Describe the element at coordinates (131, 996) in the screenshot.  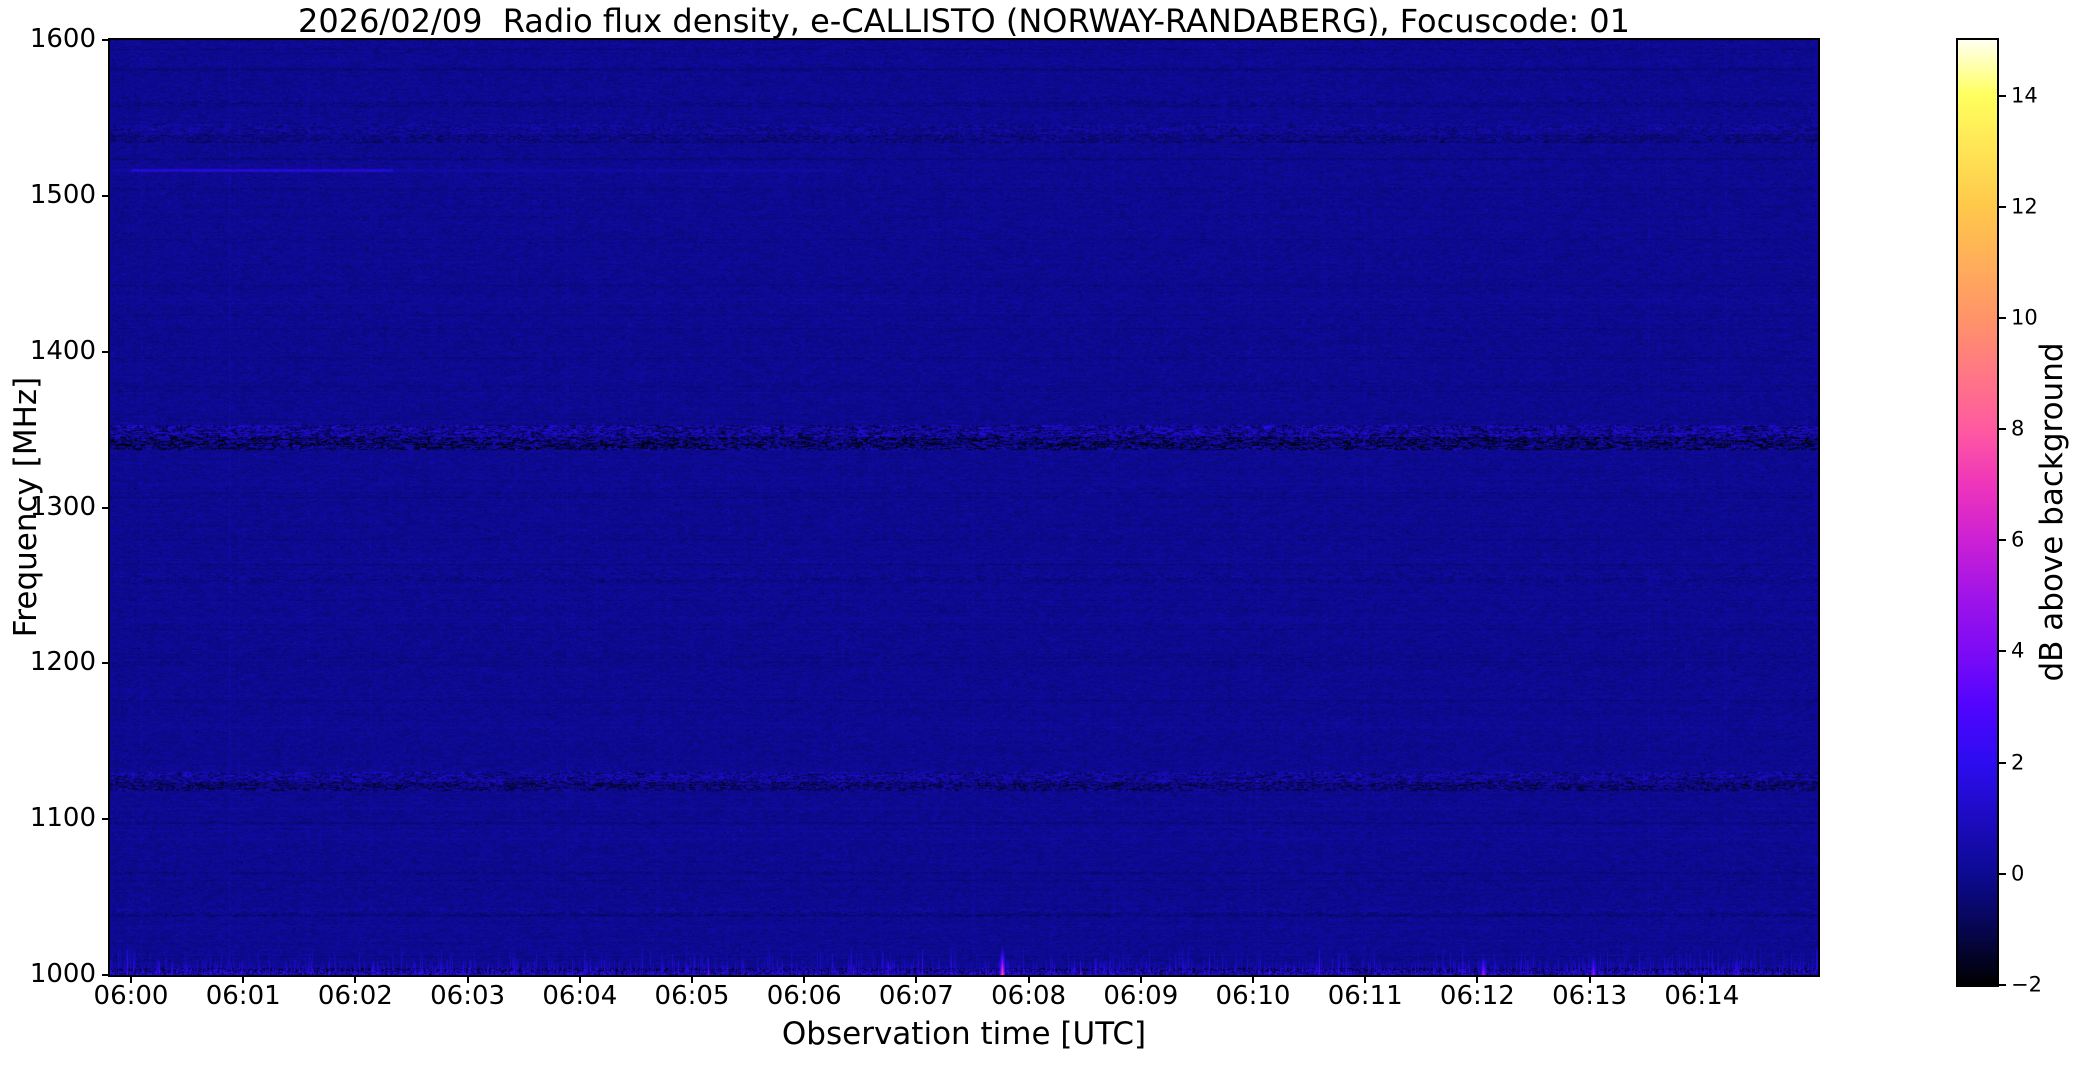
I see `x-tick-label: 06:00` at that location.